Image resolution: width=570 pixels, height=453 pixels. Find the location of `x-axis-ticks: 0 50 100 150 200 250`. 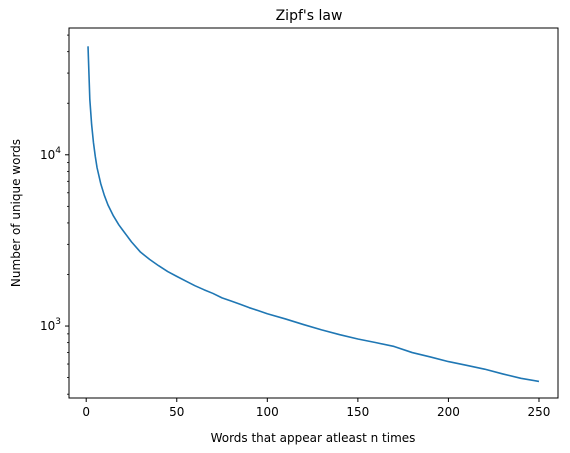

x-axis-ticks: 0 50 100 150 200 250 is located at coordinates (316, 408).